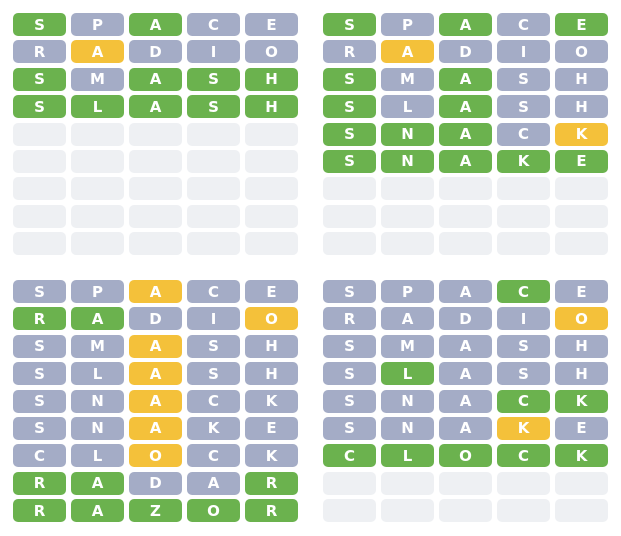 The width and height of the screenshot is (621, 536). I want to click on letter-tile-present: O, so click(581, 319).